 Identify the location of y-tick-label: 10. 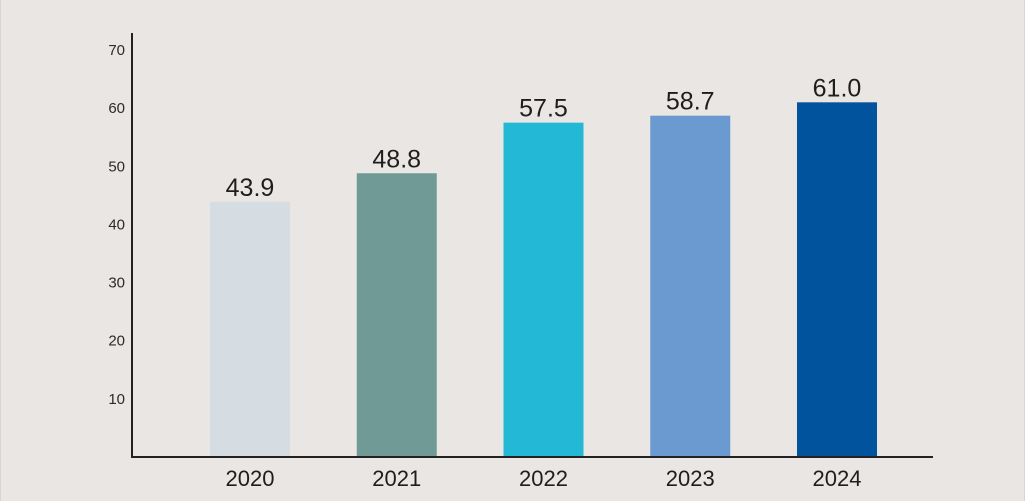
(116, 399).